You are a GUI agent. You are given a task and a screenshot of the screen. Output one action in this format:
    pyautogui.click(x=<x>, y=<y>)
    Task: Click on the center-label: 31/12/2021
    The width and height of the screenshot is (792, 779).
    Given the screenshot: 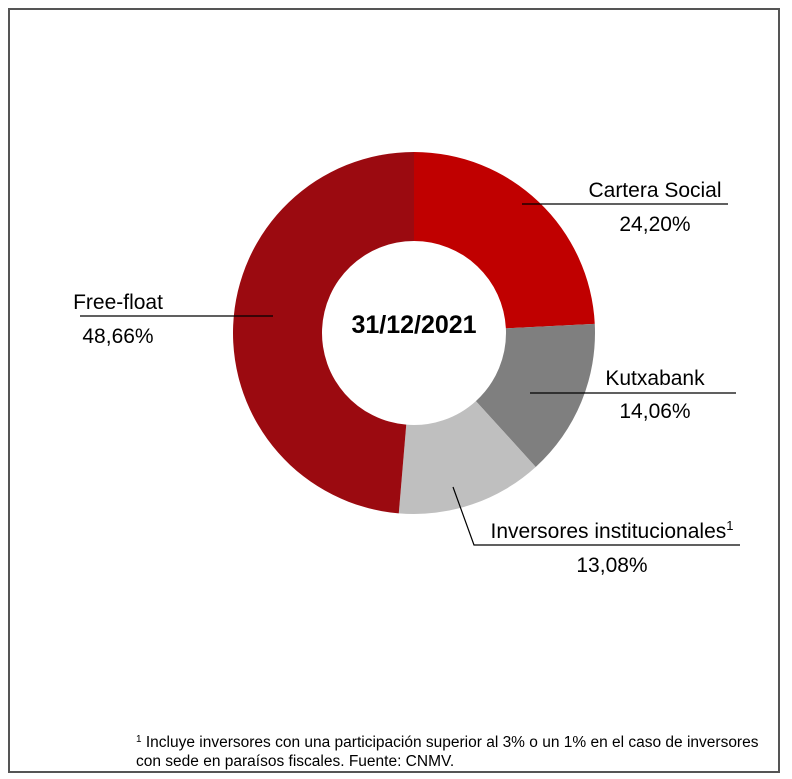 What is the action you would take?
    pyautogui.click(x=413, y=325)
    